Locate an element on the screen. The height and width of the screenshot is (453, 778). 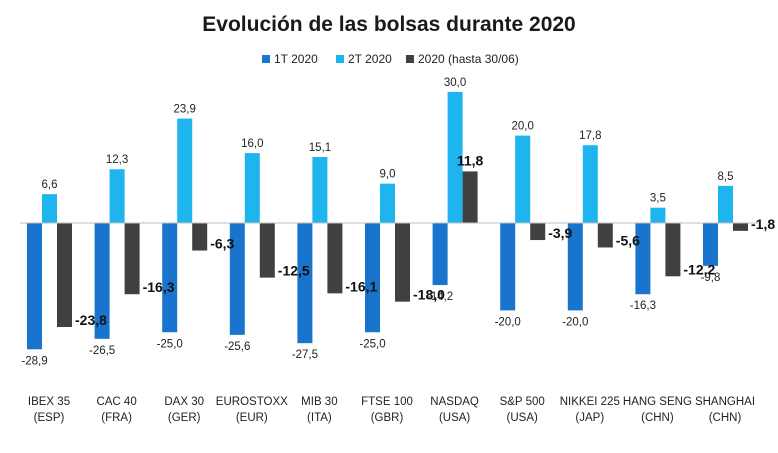
category-label-8: S&P 500 is located at coordinates (522, 402).